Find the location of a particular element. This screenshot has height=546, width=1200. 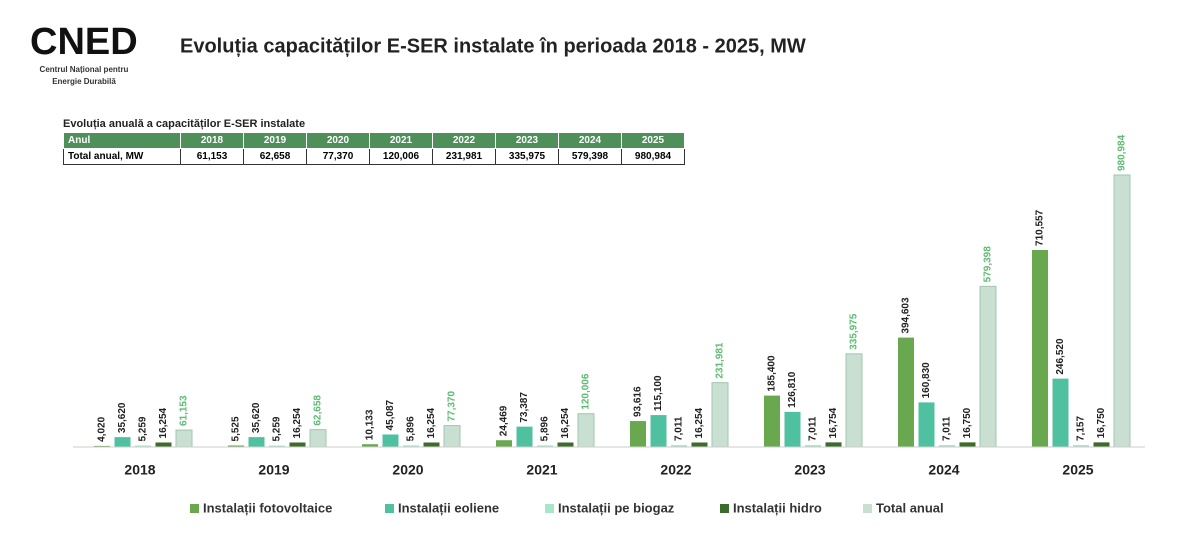

table-cell: 335,975 is located at coordinates (527, 156).